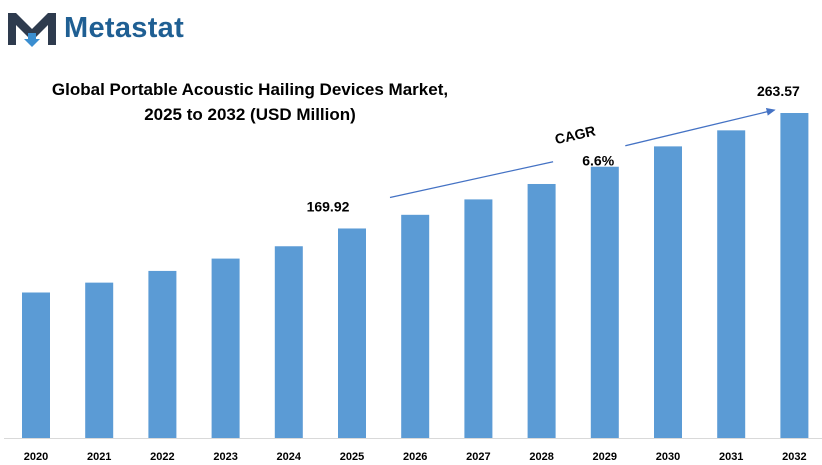  What do you see at coordinates (478, 318) in the screenshot?
I see `bar-2027` at bounding box center [478, 318].